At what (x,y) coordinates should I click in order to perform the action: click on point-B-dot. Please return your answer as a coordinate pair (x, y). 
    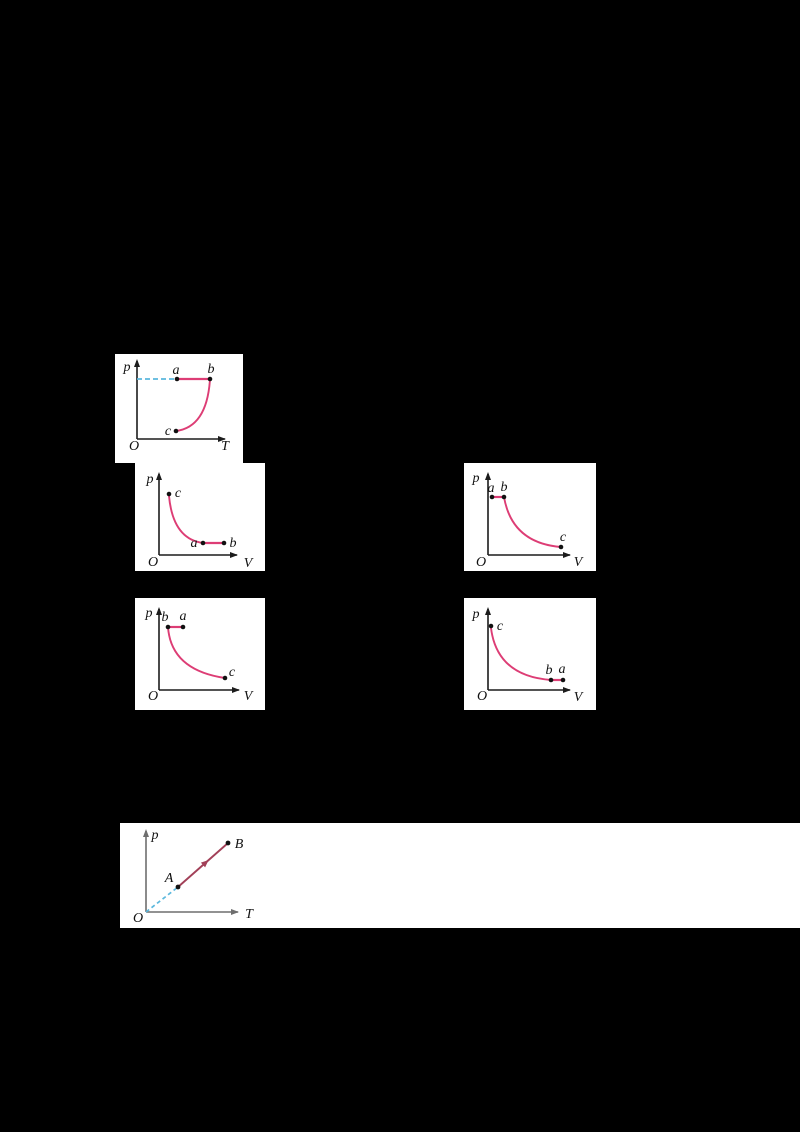
    Looking at the image, I should click on (228, 843).